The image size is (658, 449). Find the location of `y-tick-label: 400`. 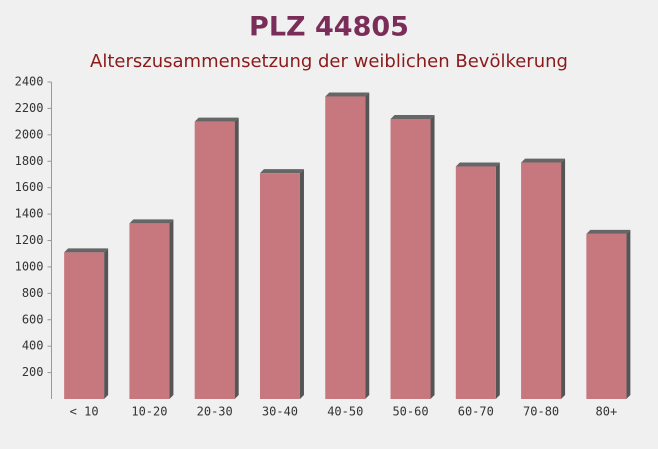

y-tick-label: 400 is located at coordinates (33, 346).